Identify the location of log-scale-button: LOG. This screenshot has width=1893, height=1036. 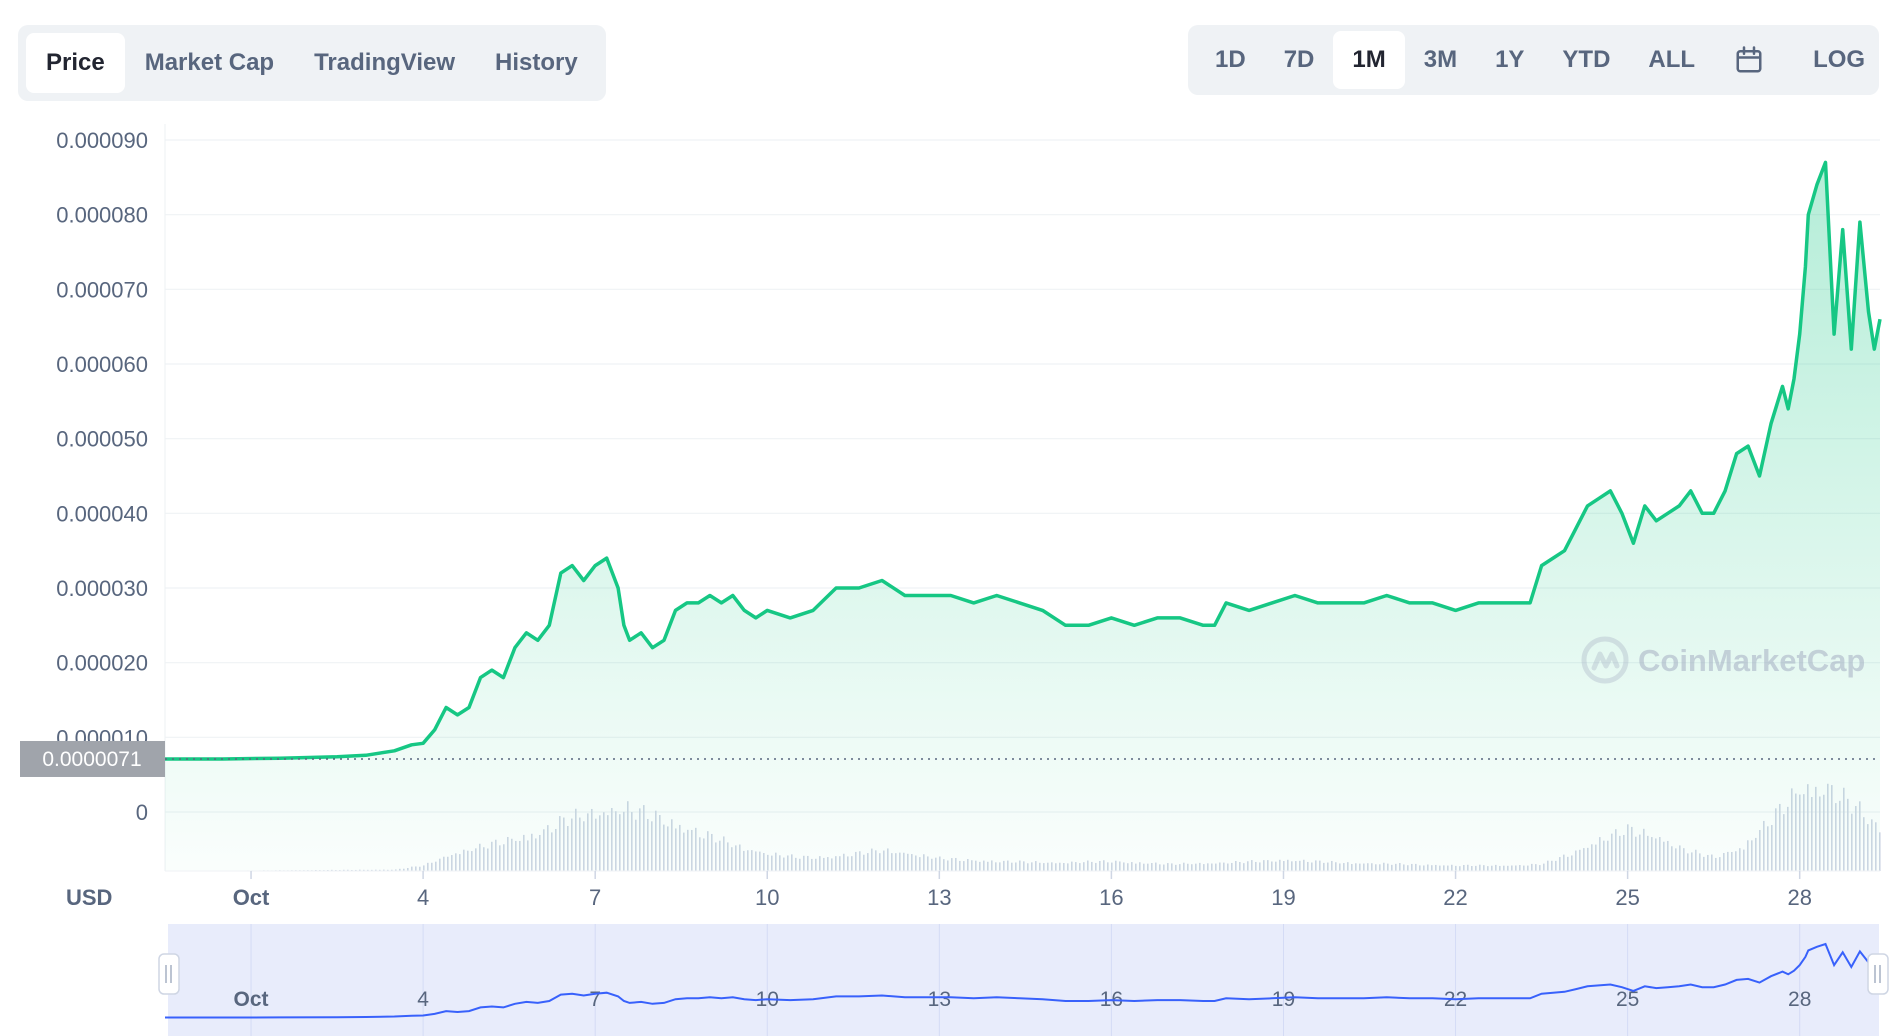
(1839, 59).